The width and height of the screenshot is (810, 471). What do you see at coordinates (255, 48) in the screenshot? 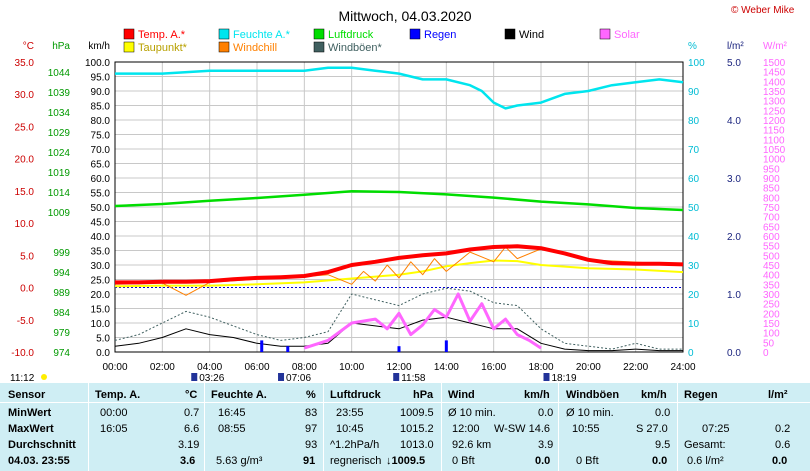
I see `legend-label: Windchill` at bounding box center [255, 48].